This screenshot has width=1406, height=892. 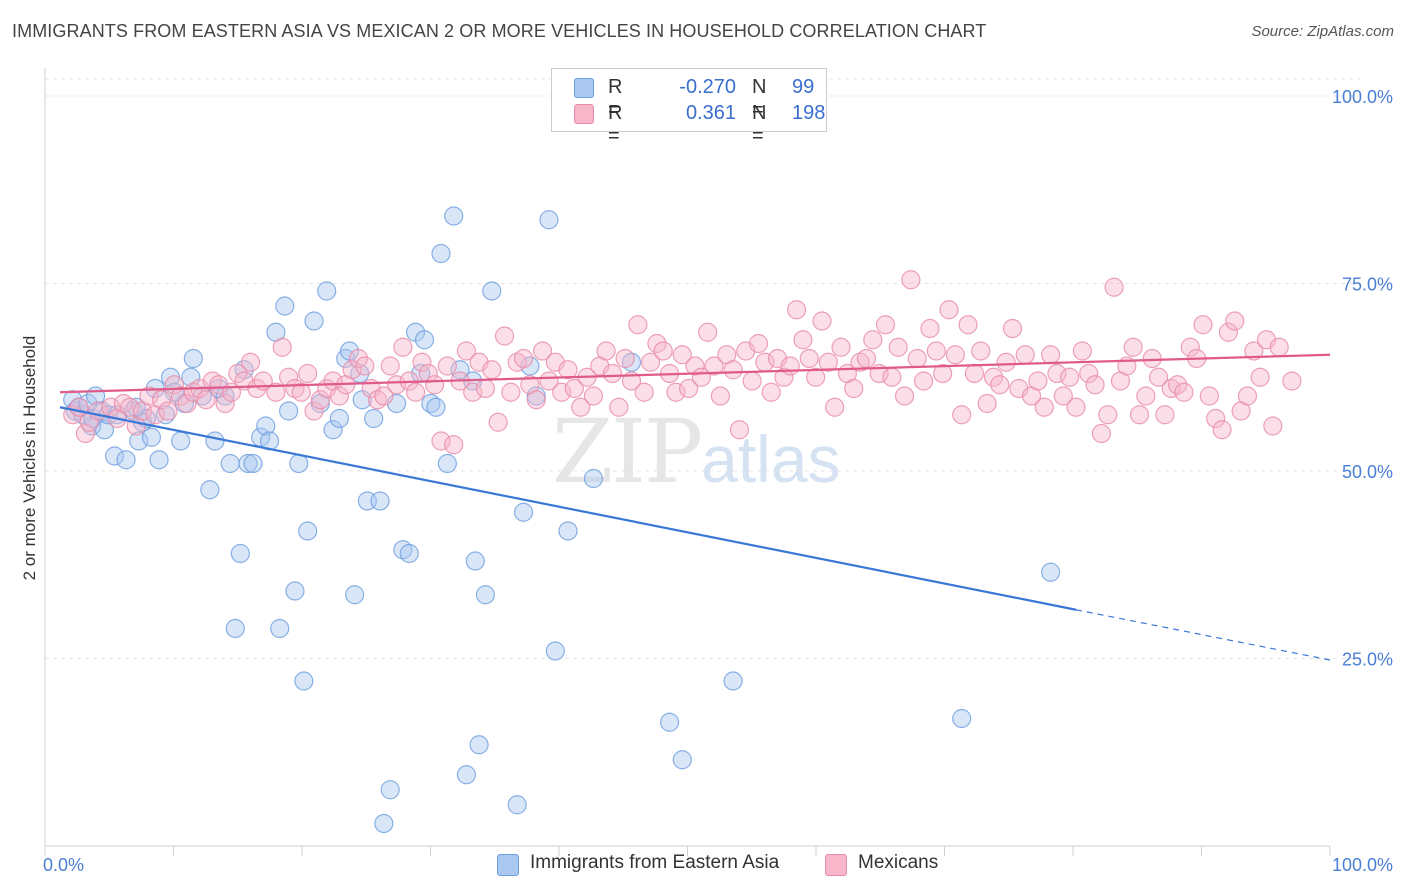 What do you see at coordinates (63, 865) in the screenshot?
I see `x-tick-label: 0.0%` at bounding box center [63, 865].